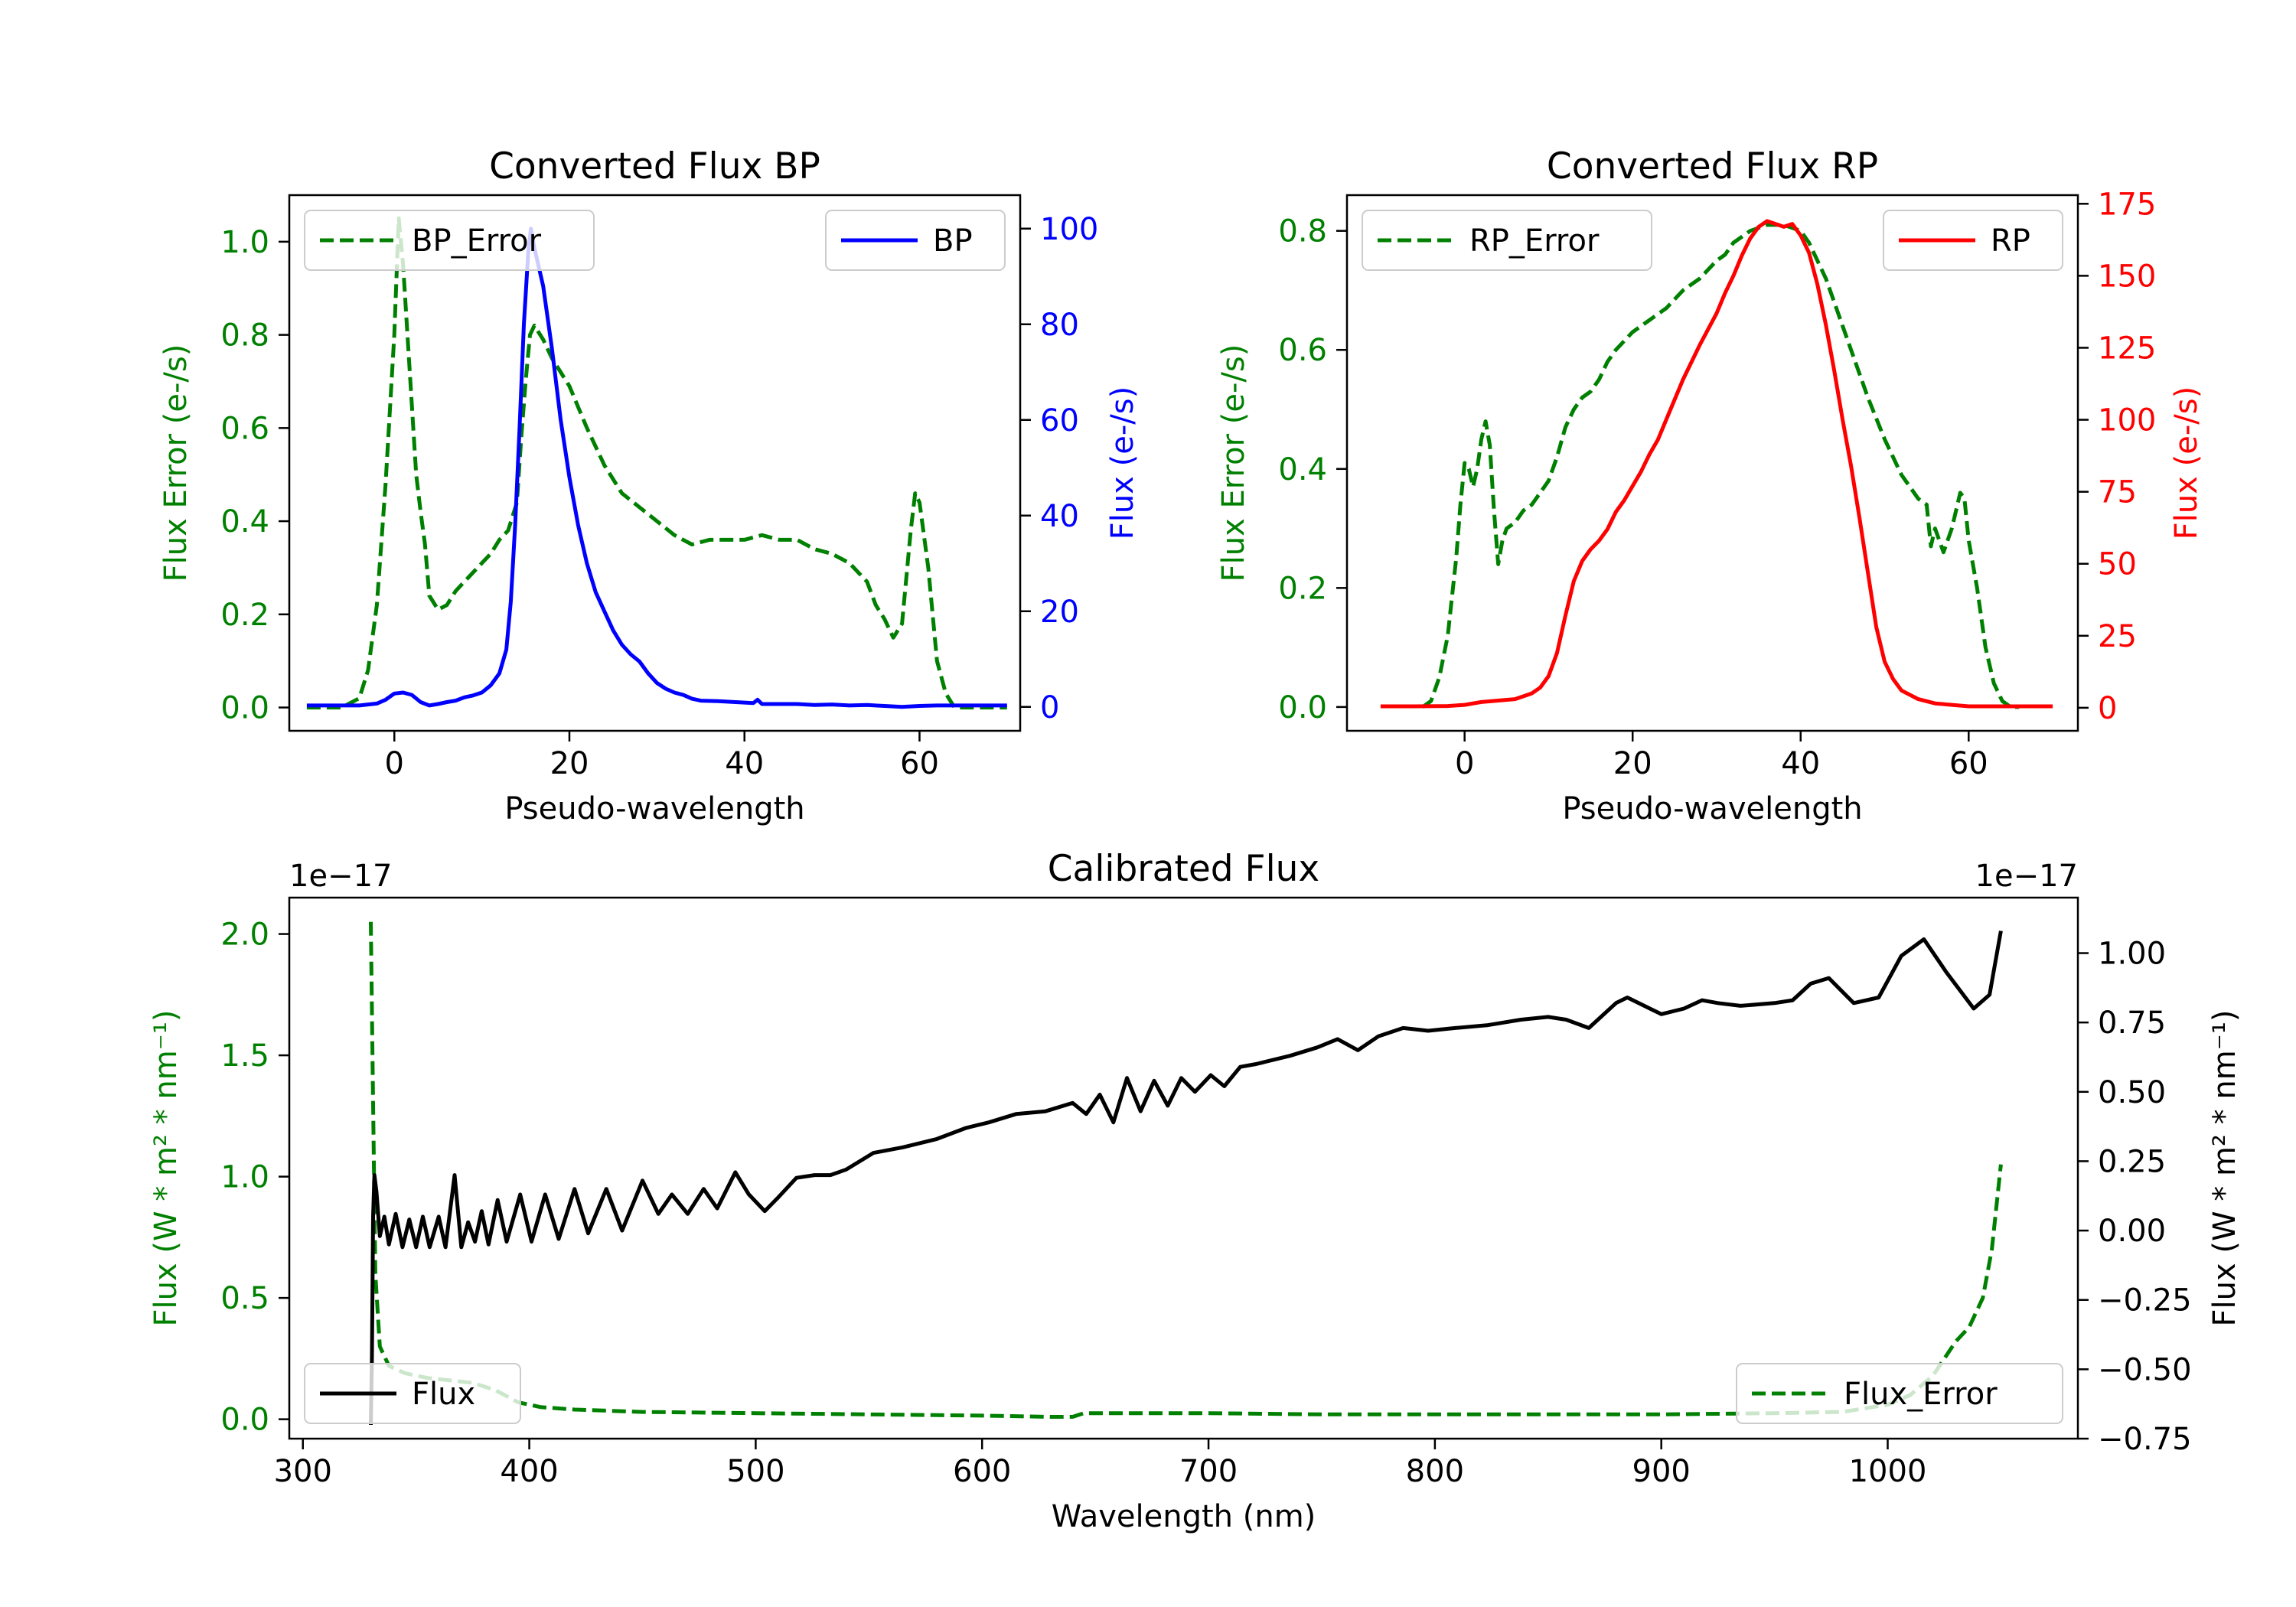 This screenshot has height=1607, width=2296. I want to click on rp-series-rp, so click(1716, 464).